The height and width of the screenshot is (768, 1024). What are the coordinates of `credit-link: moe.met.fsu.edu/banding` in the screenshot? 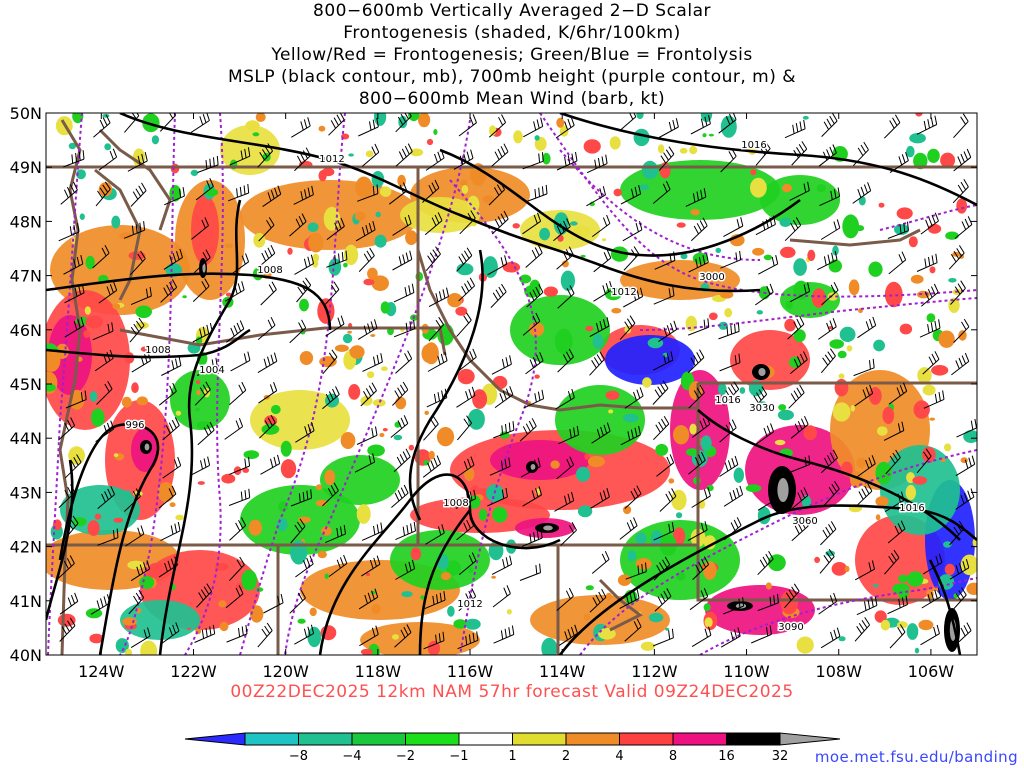 It's located at (916, 757).